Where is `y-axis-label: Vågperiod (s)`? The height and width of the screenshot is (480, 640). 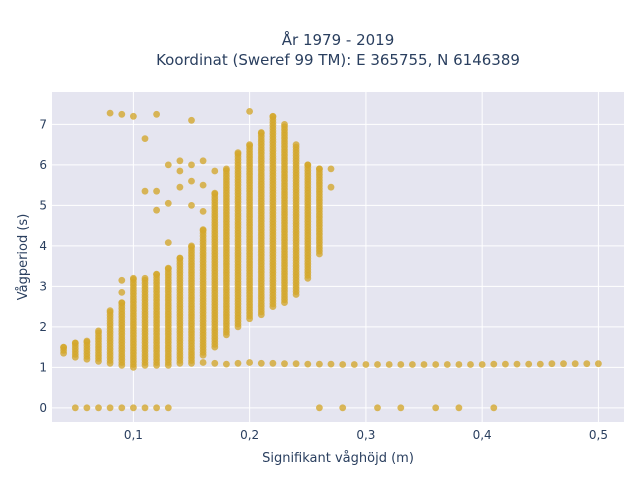 y-axis-label: Vågperiod (s) is located at coordinates (23, 257).